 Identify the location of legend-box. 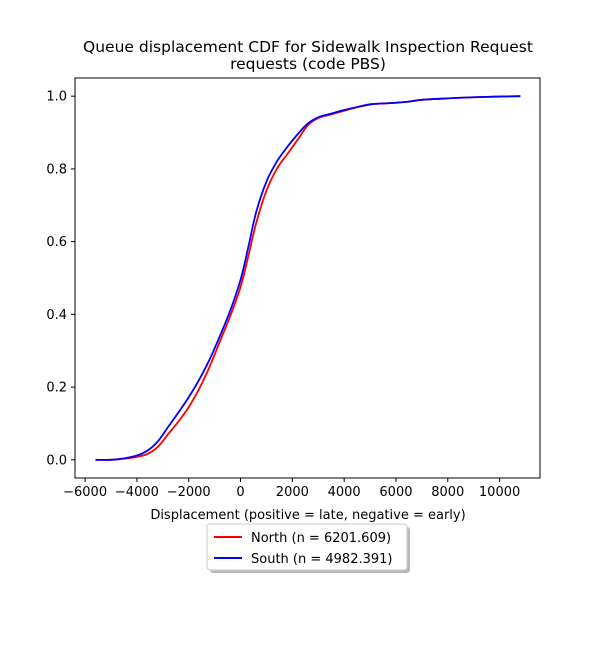
(307, 547).